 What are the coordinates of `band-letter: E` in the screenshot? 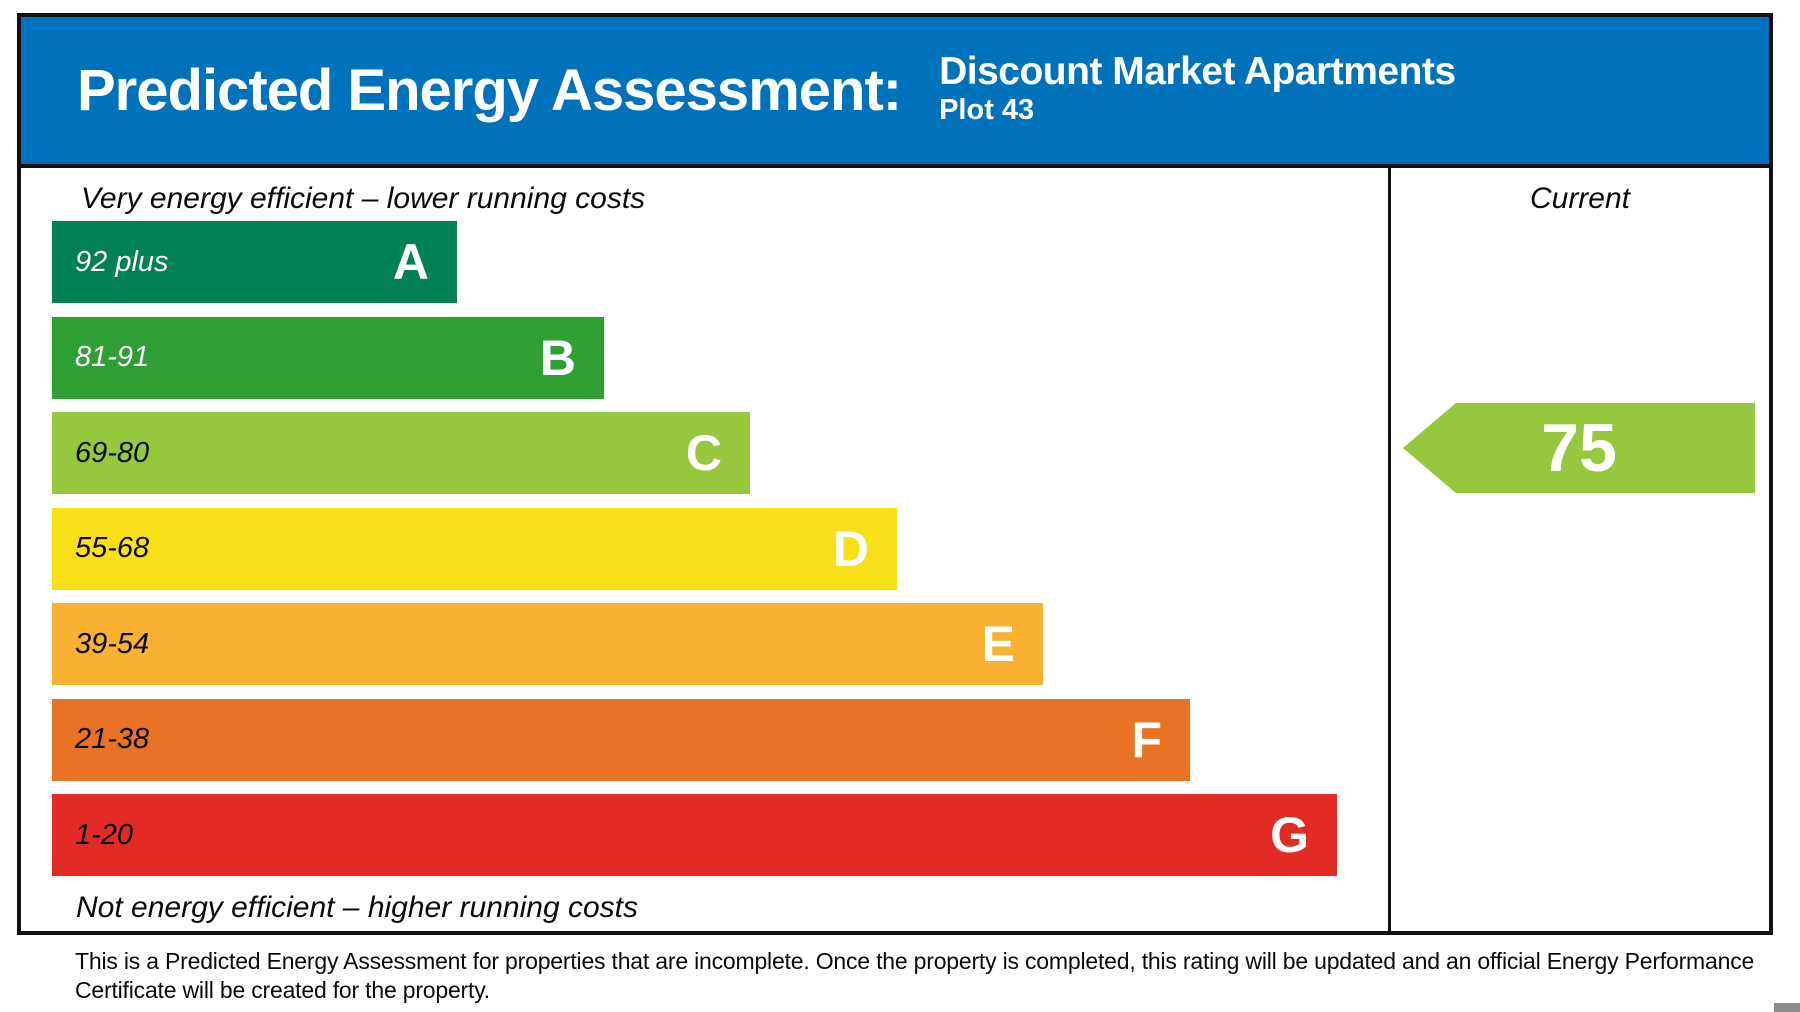 It's located at (998, 644).